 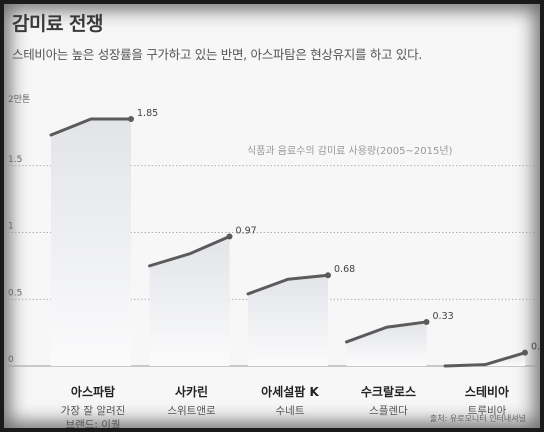 What do you see at coordinates (487, 411) in the screenshot?
I see `category-sublabel: 트루비아` at bounding box center [487, 411].